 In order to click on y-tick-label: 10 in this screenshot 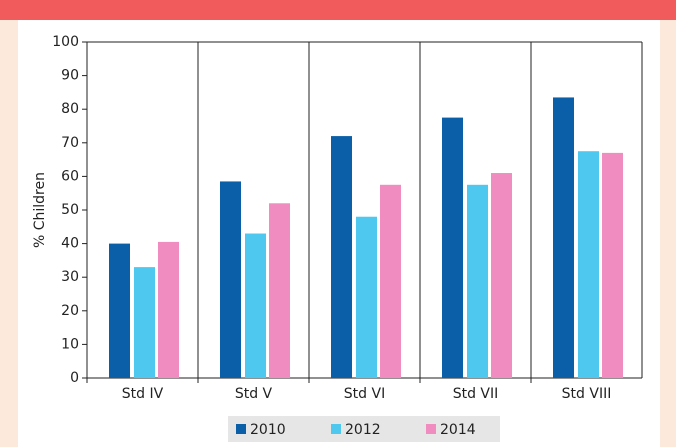, I will do `click(70, 344)`.